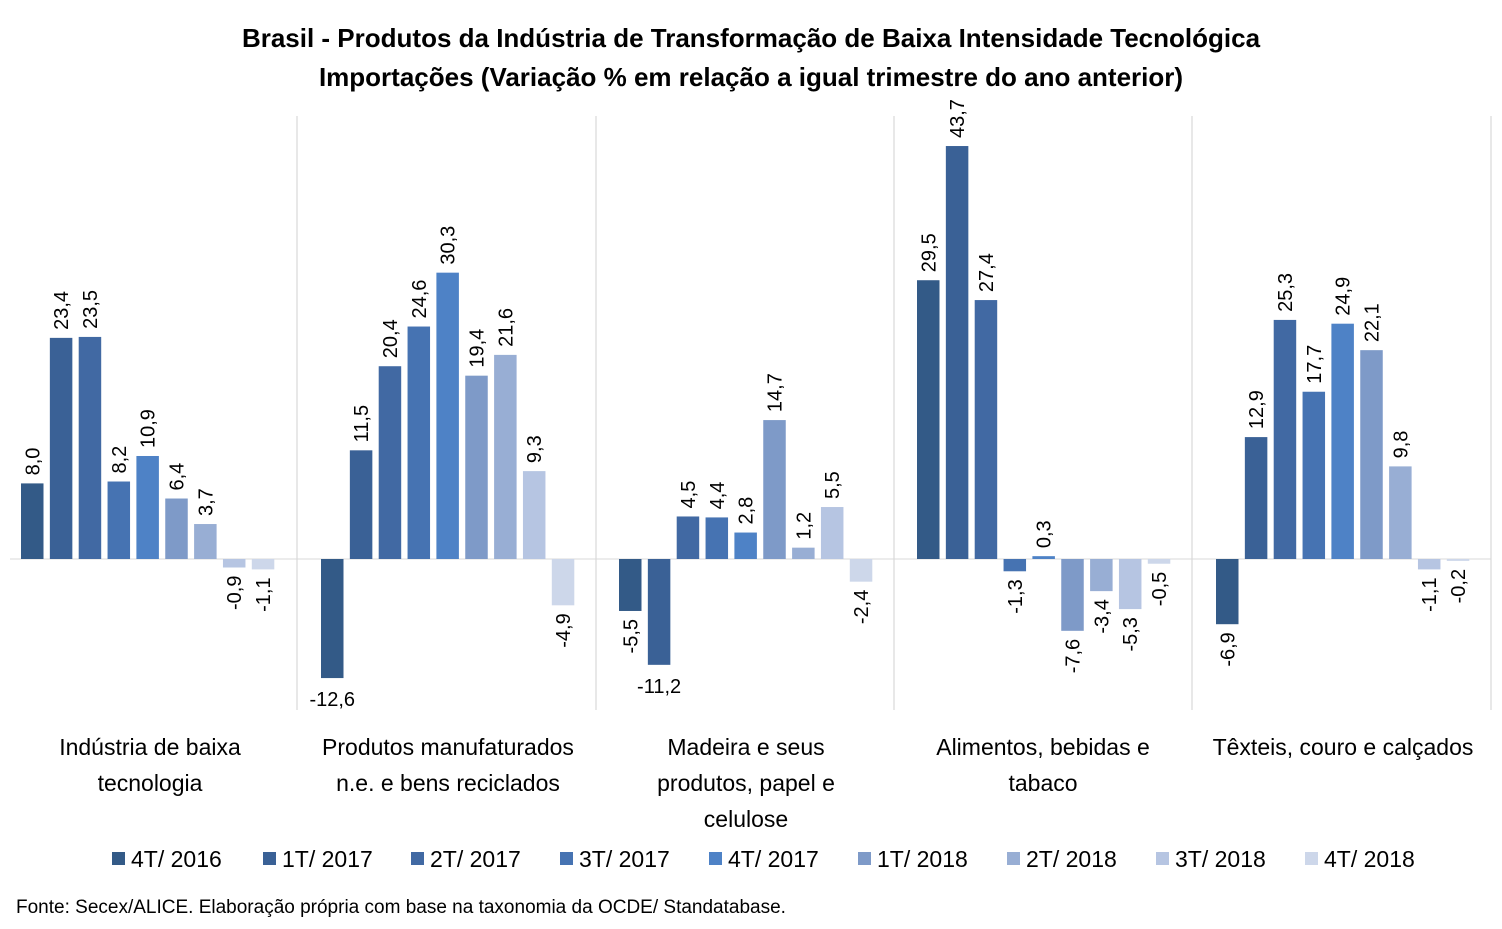  I want to click on bar-g4-s6, so click(1072, 595).